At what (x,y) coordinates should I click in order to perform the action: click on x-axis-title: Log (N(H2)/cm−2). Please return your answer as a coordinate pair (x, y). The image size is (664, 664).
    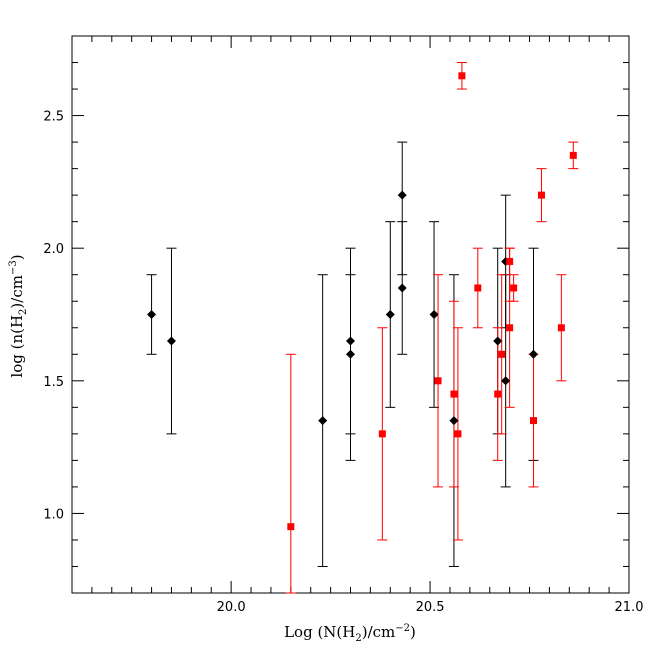
    Looking at the image, I should click on (350, 633).